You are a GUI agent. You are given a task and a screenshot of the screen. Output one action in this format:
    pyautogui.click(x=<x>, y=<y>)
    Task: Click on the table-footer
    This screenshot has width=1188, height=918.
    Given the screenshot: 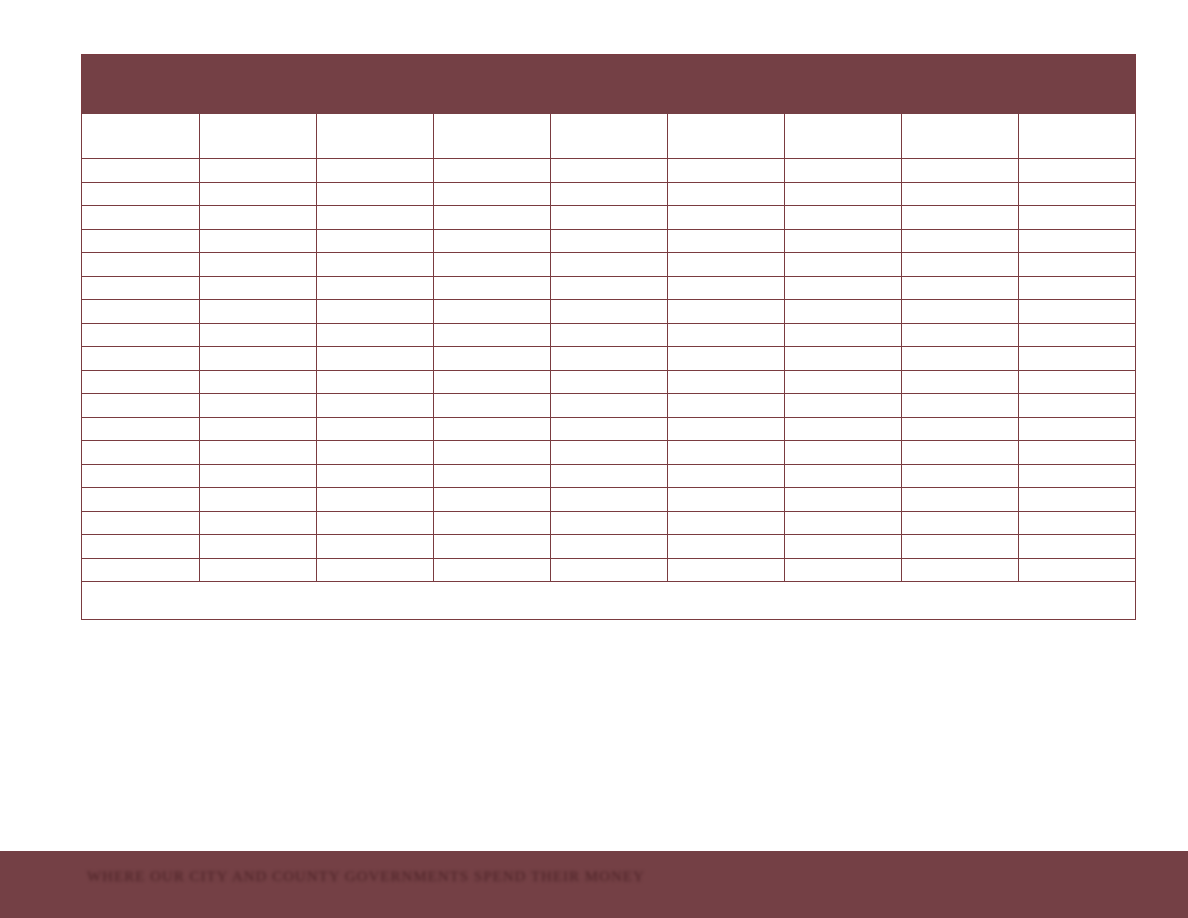 What is the action you would take?
    pyautogui.click(x=608, y=591)
    